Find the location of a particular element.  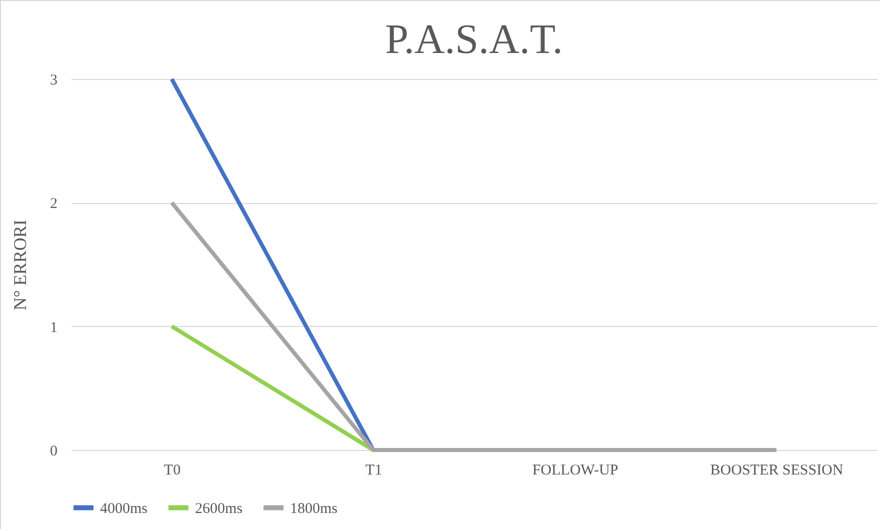

y-tick-label: 2 is located at coordinates (54, 204).